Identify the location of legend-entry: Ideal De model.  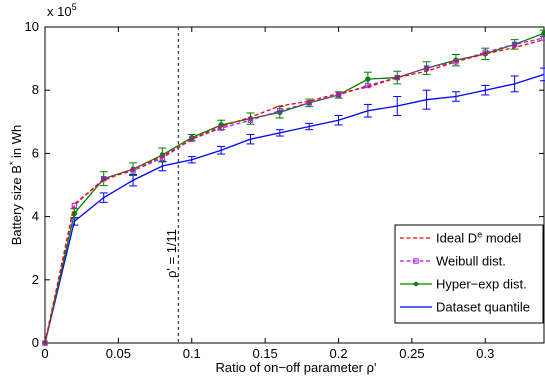
(460, 238).